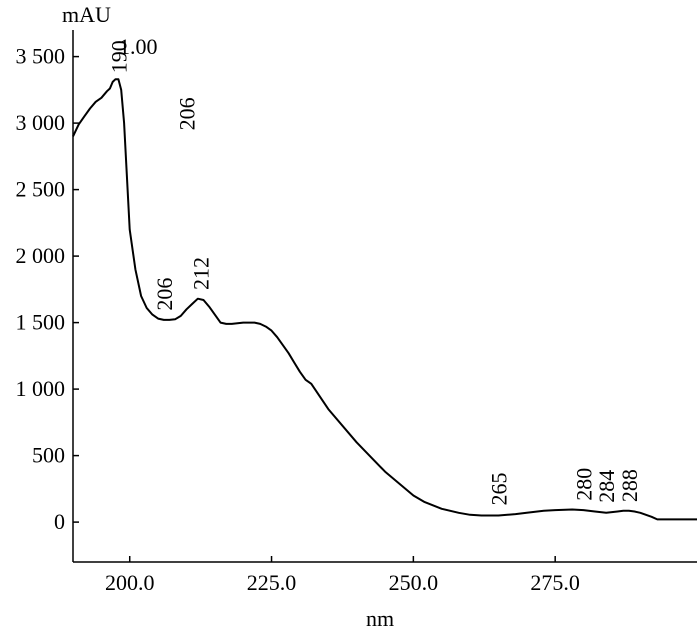 The width and height of the screenshot is (700, 630). I want to click on peak-label: 212, so click(201, 273).